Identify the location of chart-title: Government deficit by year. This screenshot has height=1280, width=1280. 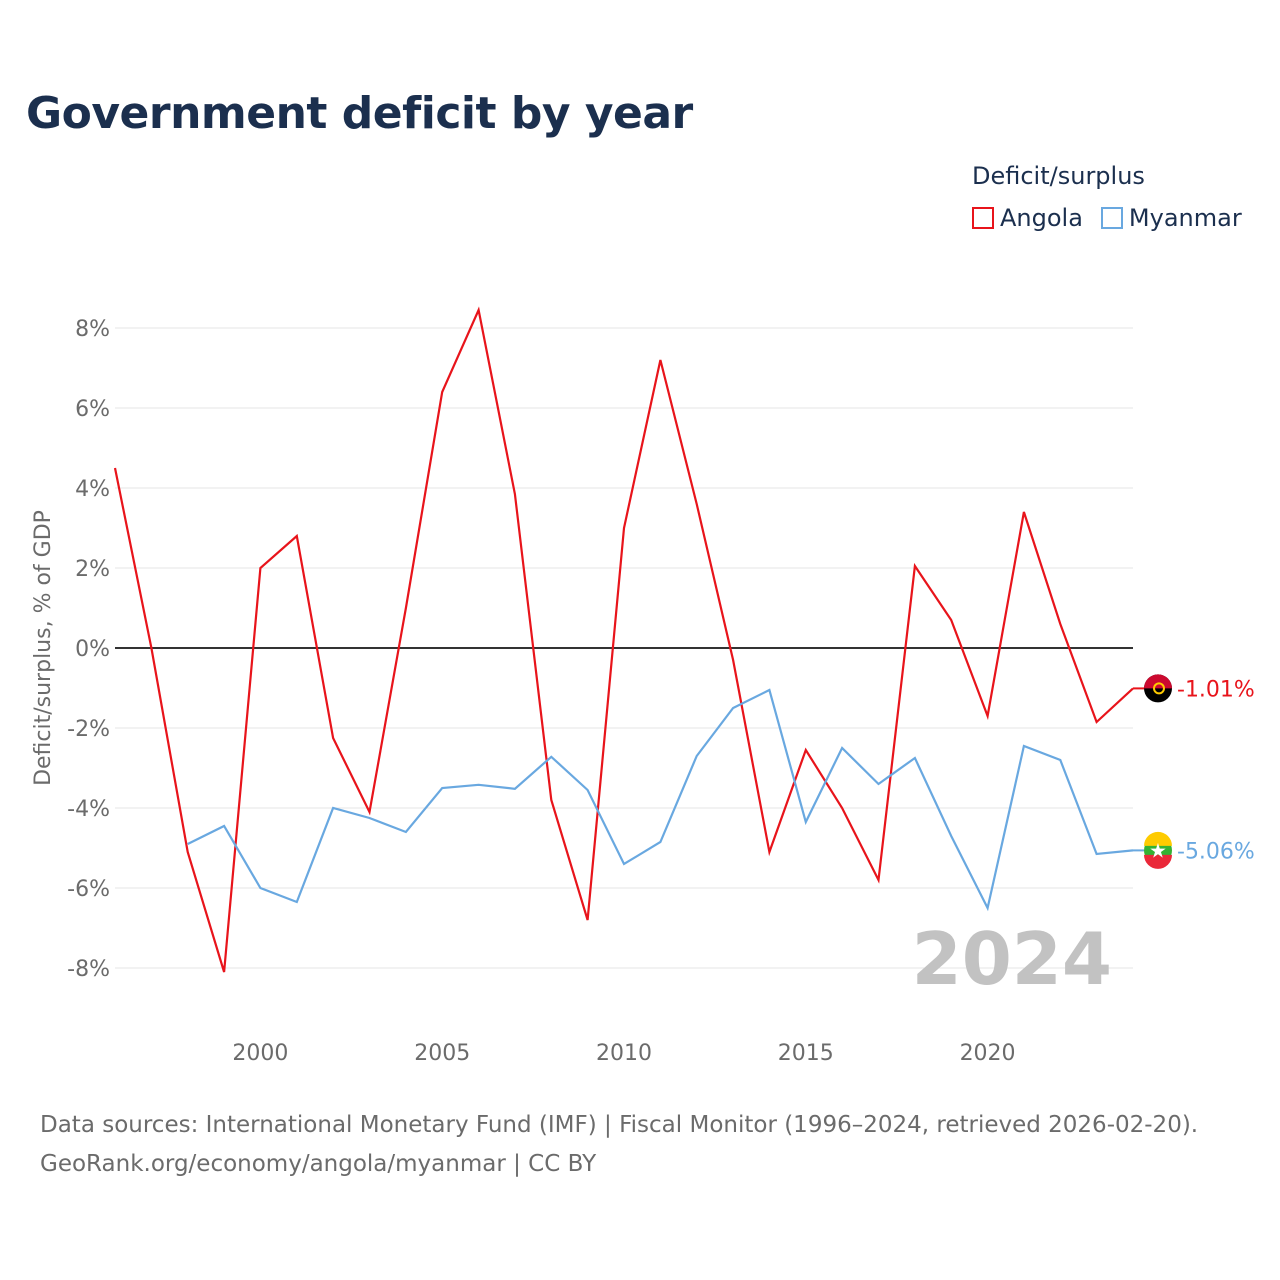
(359, 113).